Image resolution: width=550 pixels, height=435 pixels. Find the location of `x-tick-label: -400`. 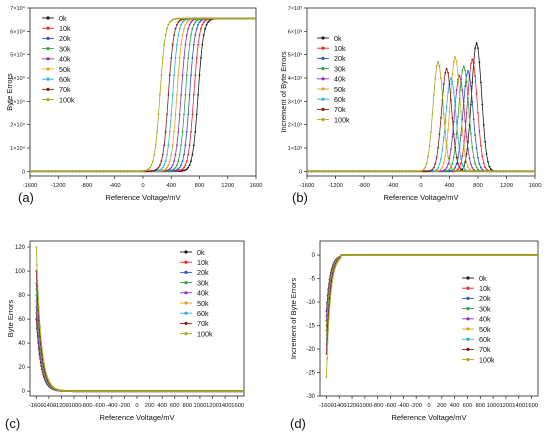

x-tick-label: -400 is located at coordinates (393, 186).